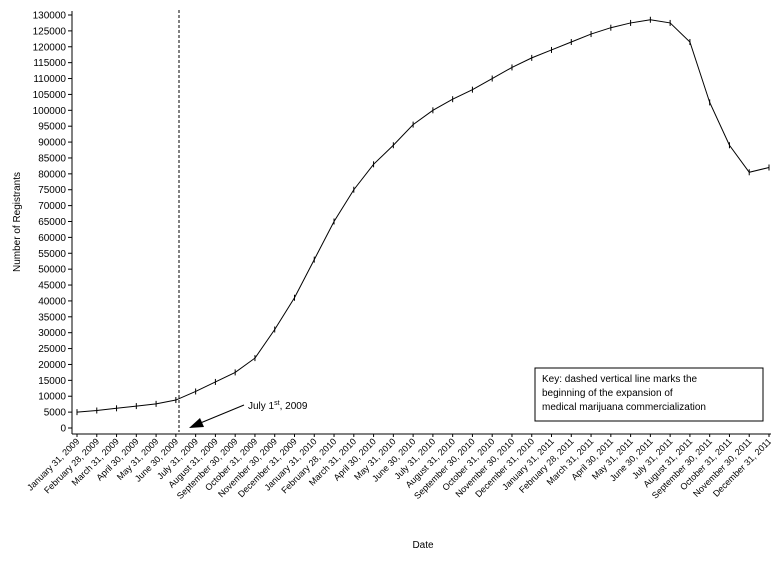 The height and width of the screenshot is (581, 771). I want to click on y-tick-label: 65000, so click(52, 222).